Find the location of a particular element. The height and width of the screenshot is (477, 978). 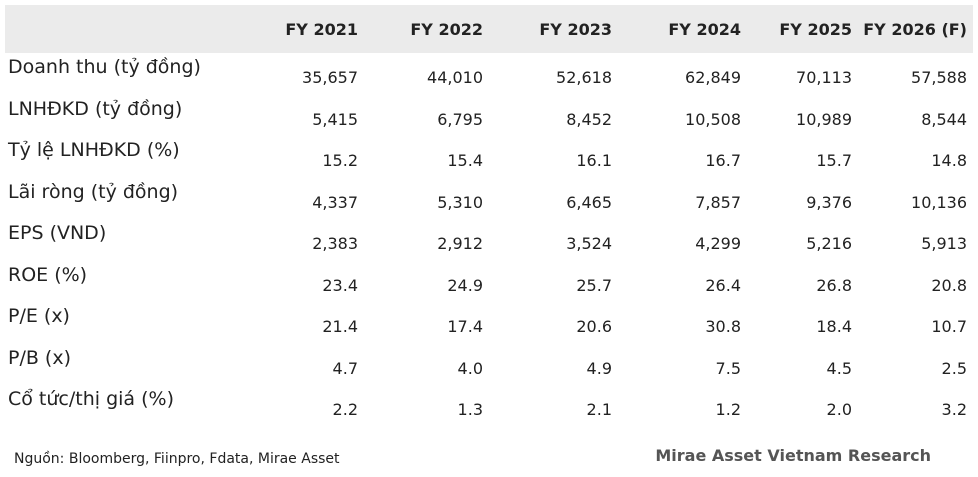

table-cell: 5,913 is located at coordinates (944, 244).